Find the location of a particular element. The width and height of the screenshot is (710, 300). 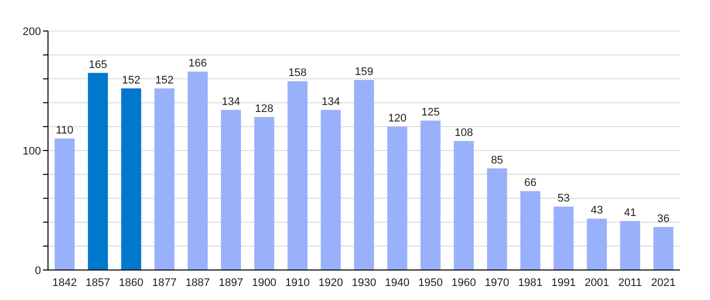

x-tick-label: 1950 is located at coordinates (430, 282).